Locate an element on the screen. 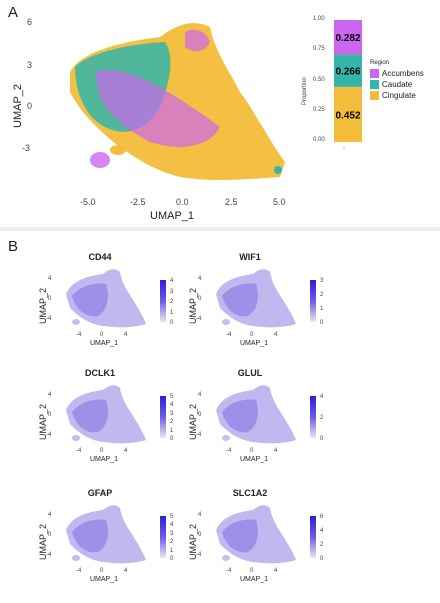  gene-title: CD44 is located at coordinates (100, 257).